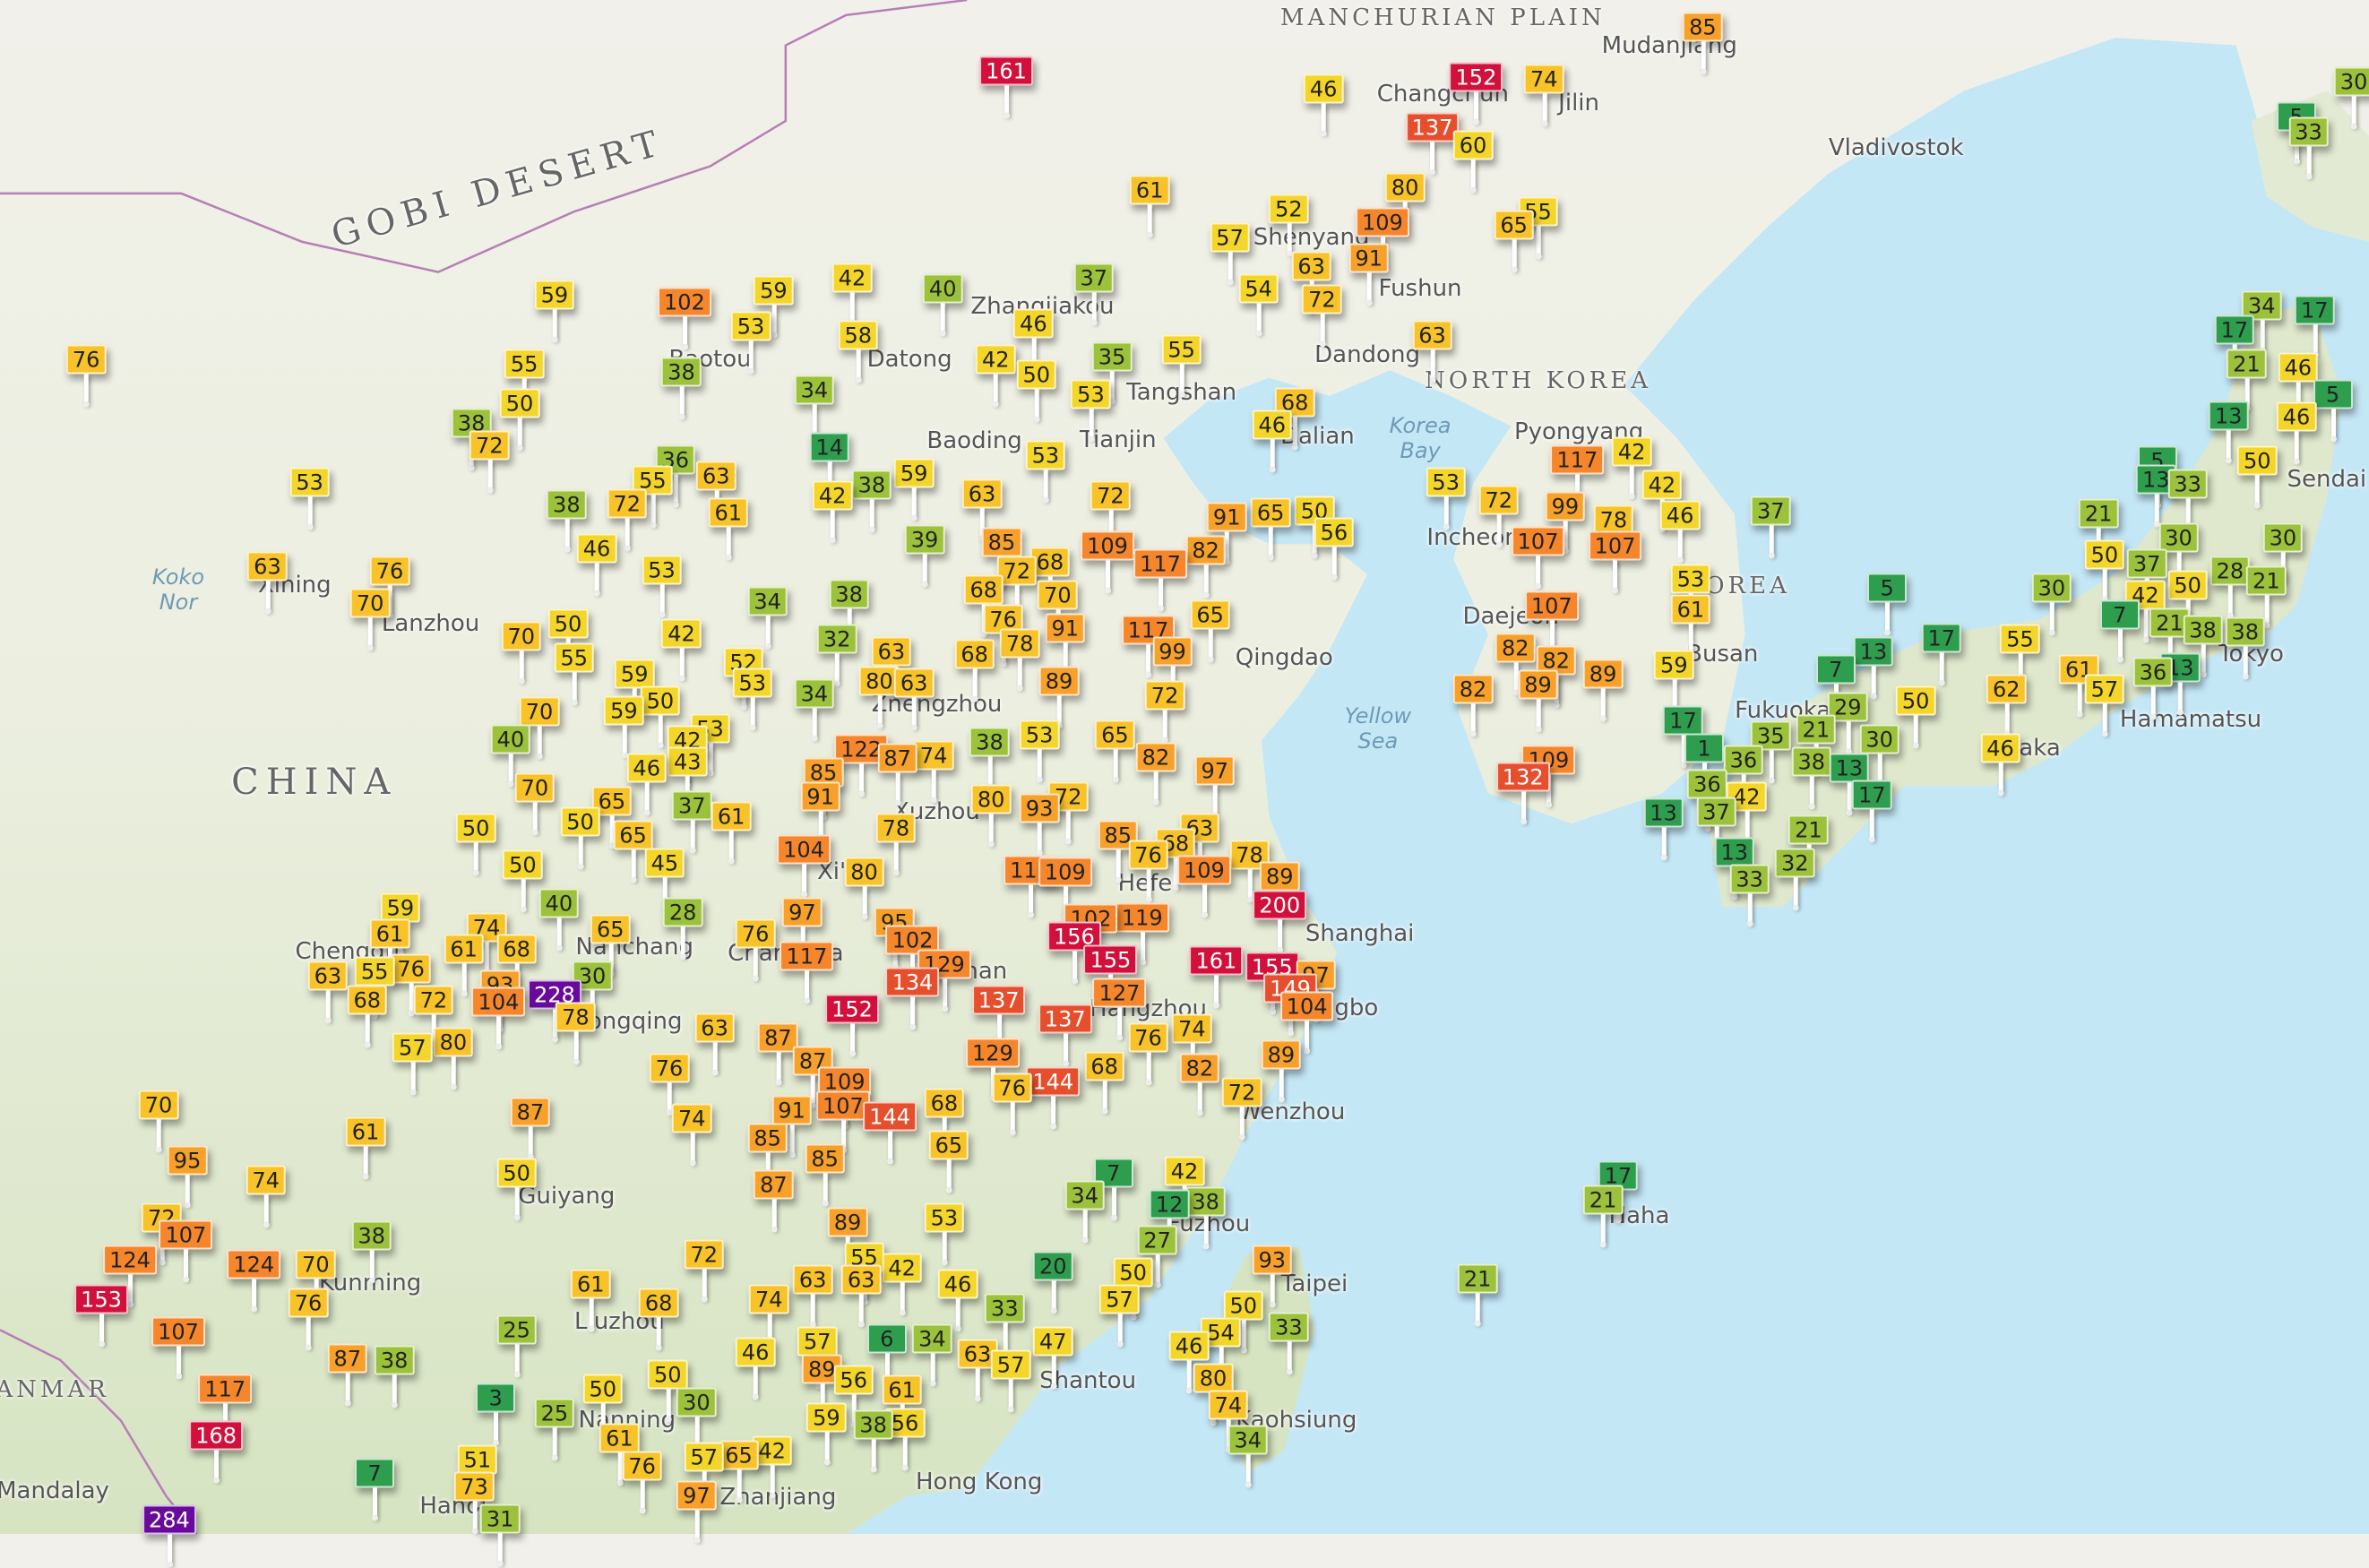 This screenshot has height=1568, width=2369. Describe the element at coordinates (1210, 631) in the screenshot. I see `aqi-station-marker: 65` at that location.